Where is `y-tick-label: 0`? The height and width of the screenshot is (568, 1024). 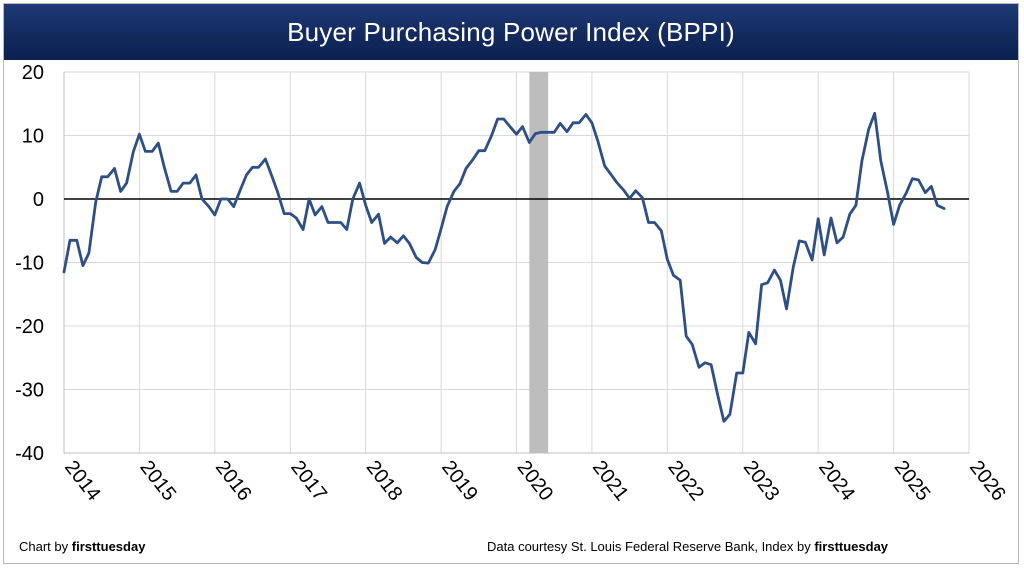
y-tick-label: 0 is located at coordinates (38, 200).